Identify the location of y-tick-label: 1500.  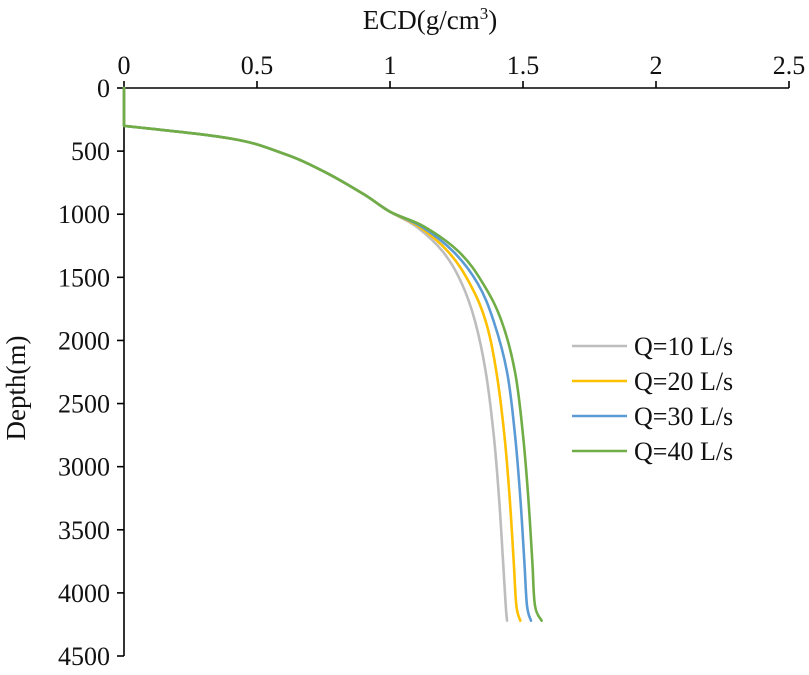
(84, 277).